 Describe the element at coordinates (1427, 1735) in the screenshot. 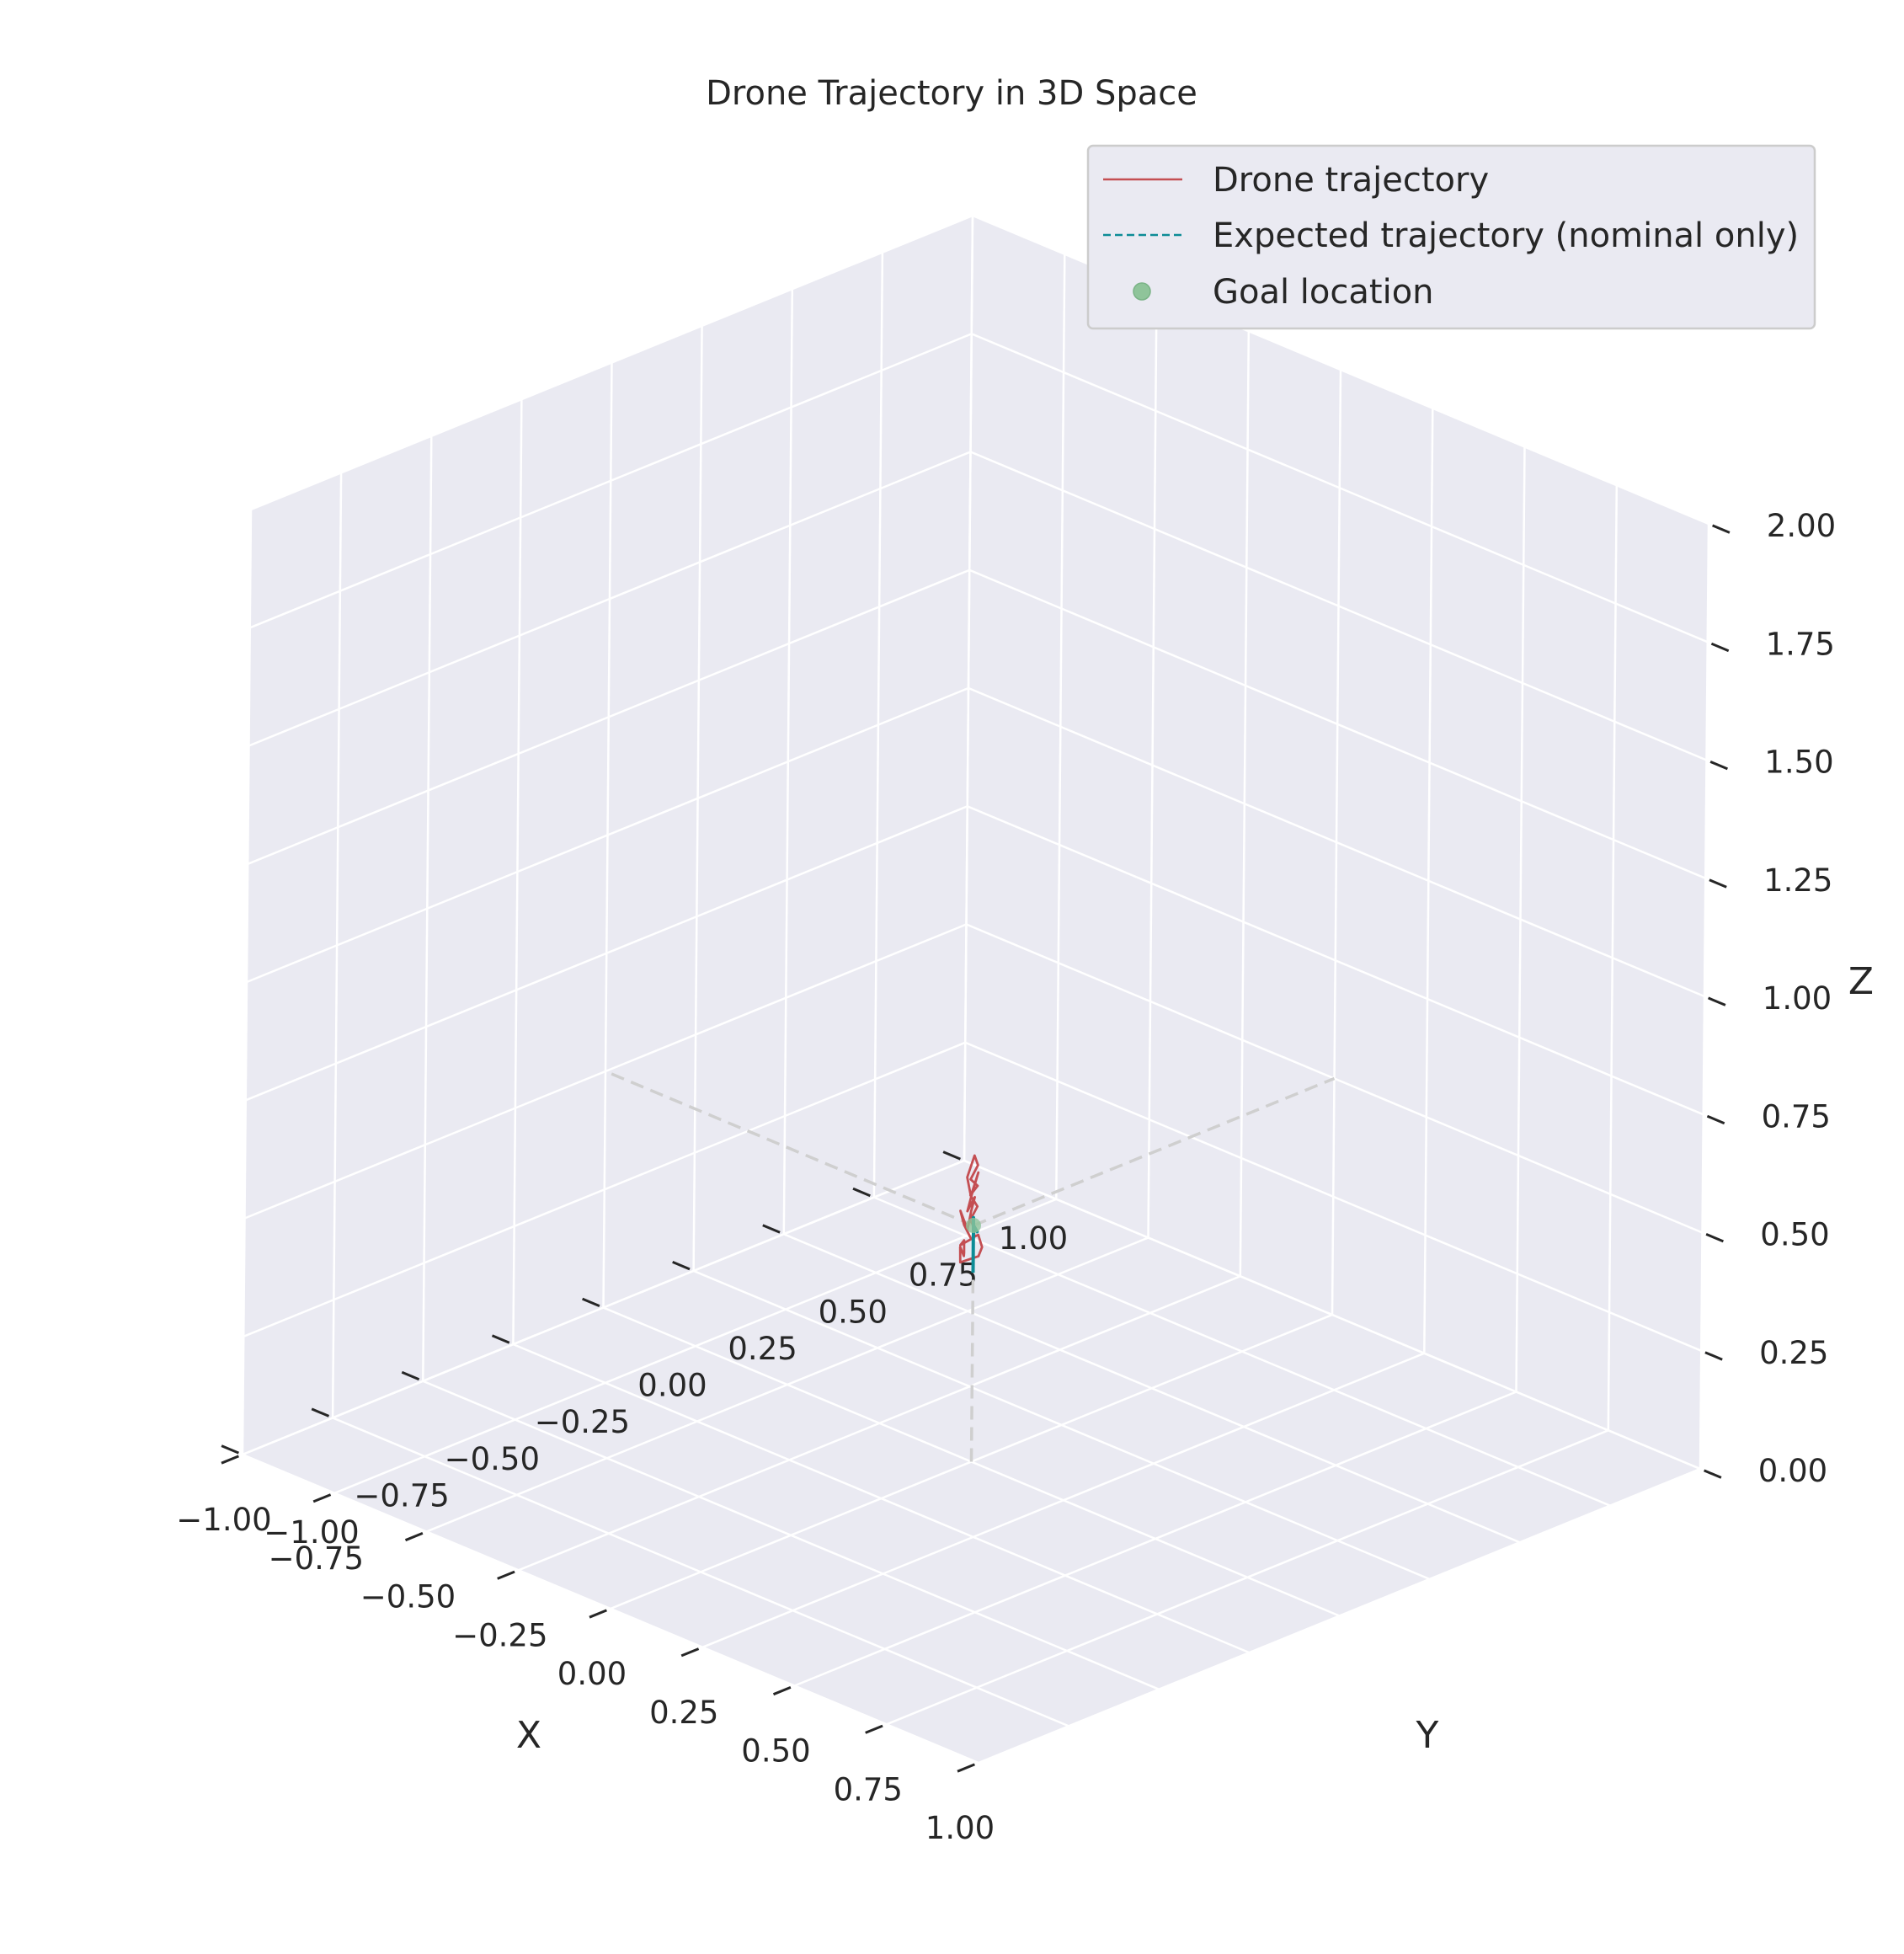

I see `y-axis-label: Y` at that location.